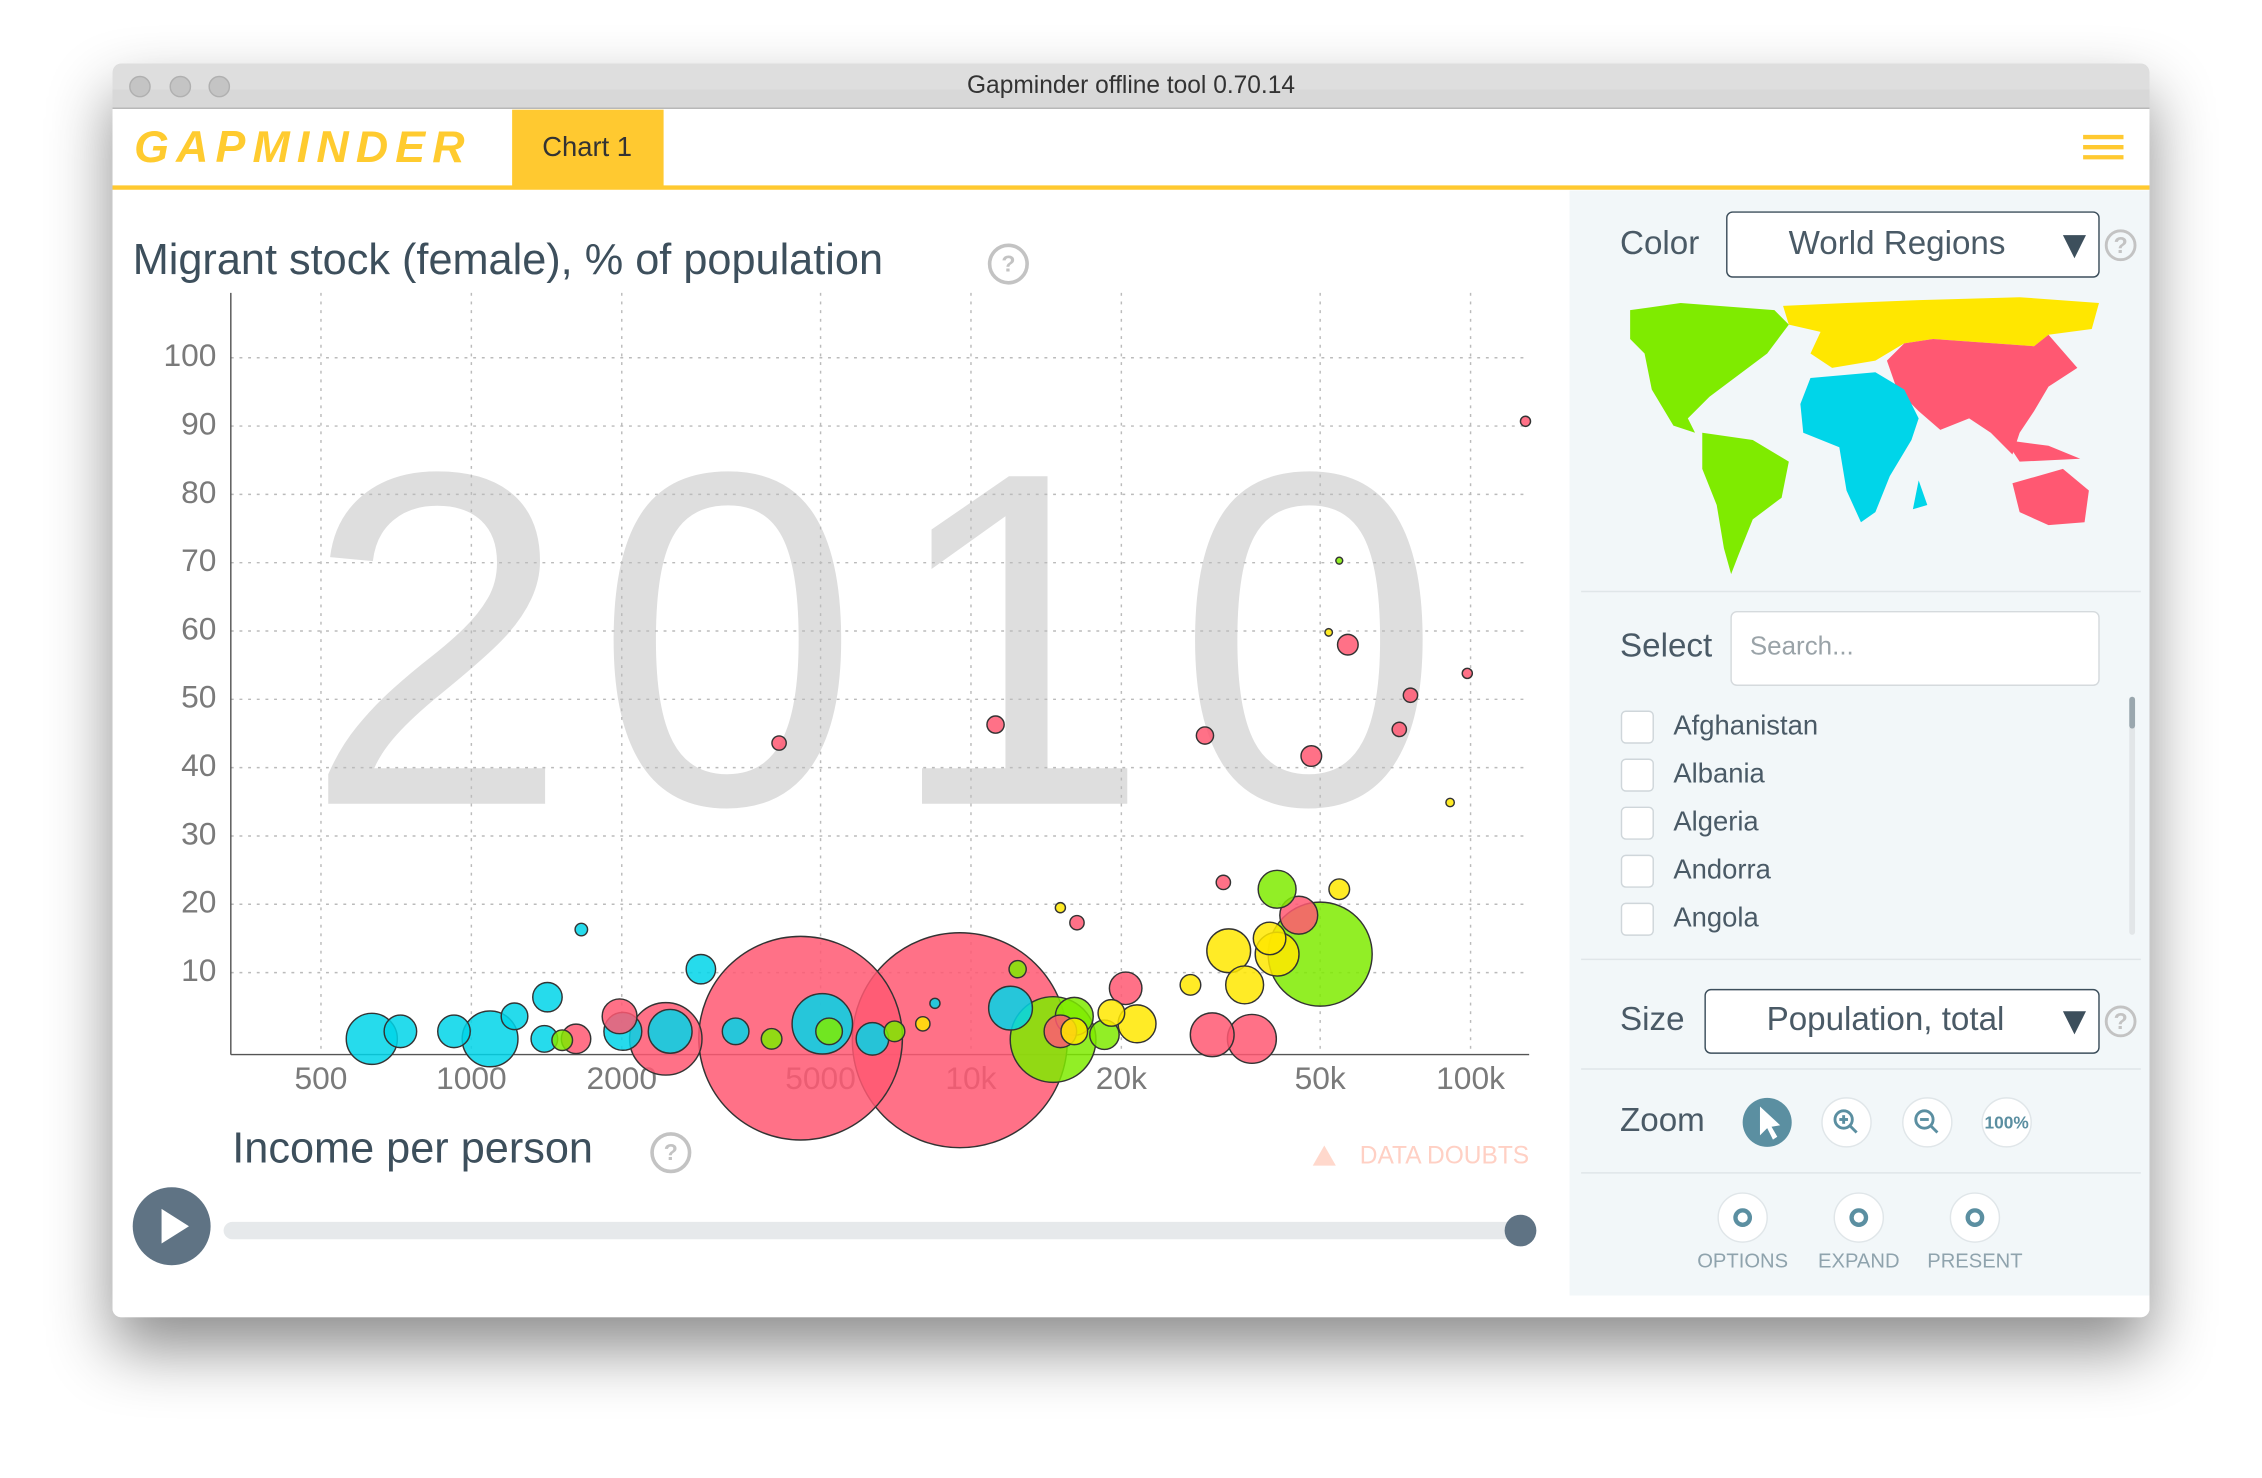  What do you see at coordinates (140, 86) in the screenshot?
I see `close-button` at bounding box center [140, 86].